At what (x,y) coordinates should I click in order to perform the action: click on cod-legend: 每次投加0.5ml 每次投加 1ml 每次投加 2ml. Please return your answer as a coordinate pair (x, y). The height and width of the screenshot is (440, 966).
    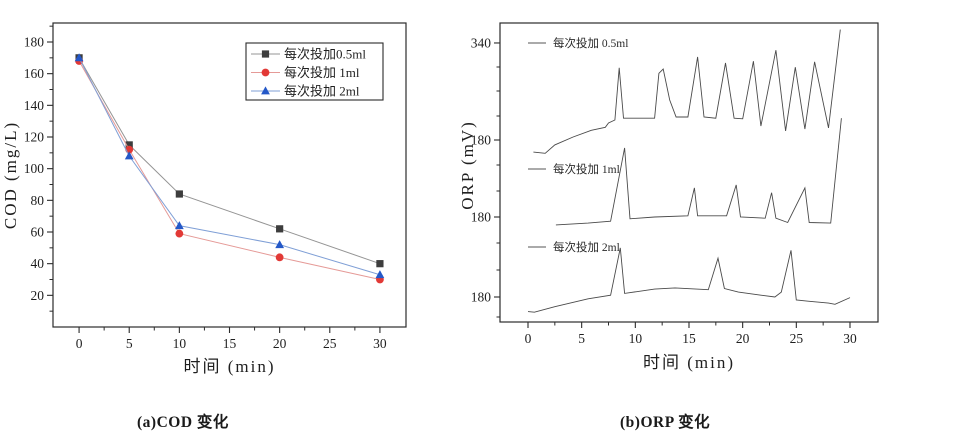
    Looking at the image, I should click on (314, 71).